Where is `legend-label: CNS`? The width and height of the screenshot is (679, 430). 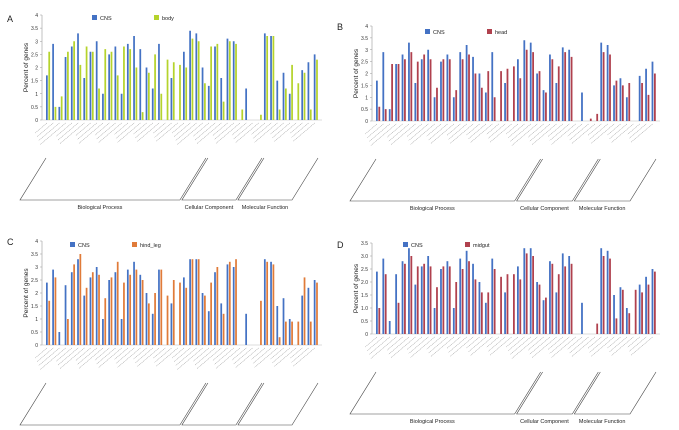 legend-label: CNS is located at coordinates (417, 246).